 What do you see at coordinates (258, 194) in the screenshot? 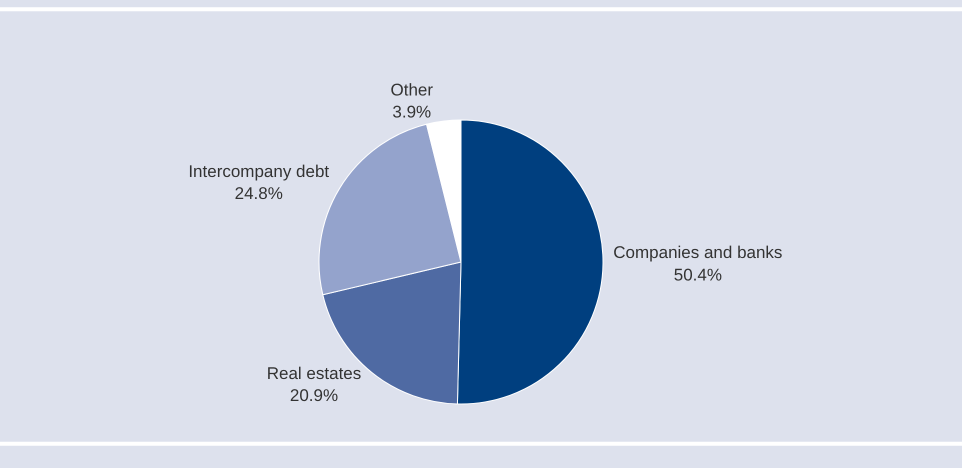
I see `data-label: 24.8%` at bounding box center [258, 194].